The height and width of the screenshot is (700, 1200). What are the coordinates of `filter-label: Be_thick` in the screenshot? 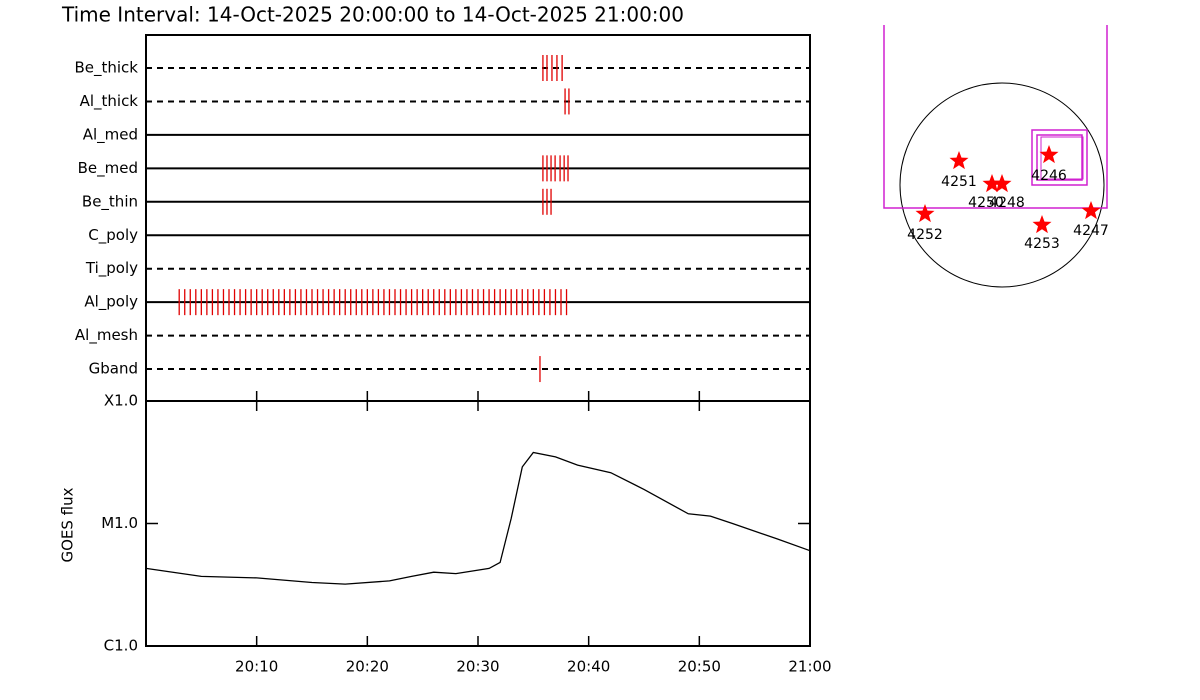 It's located at (106, 68).